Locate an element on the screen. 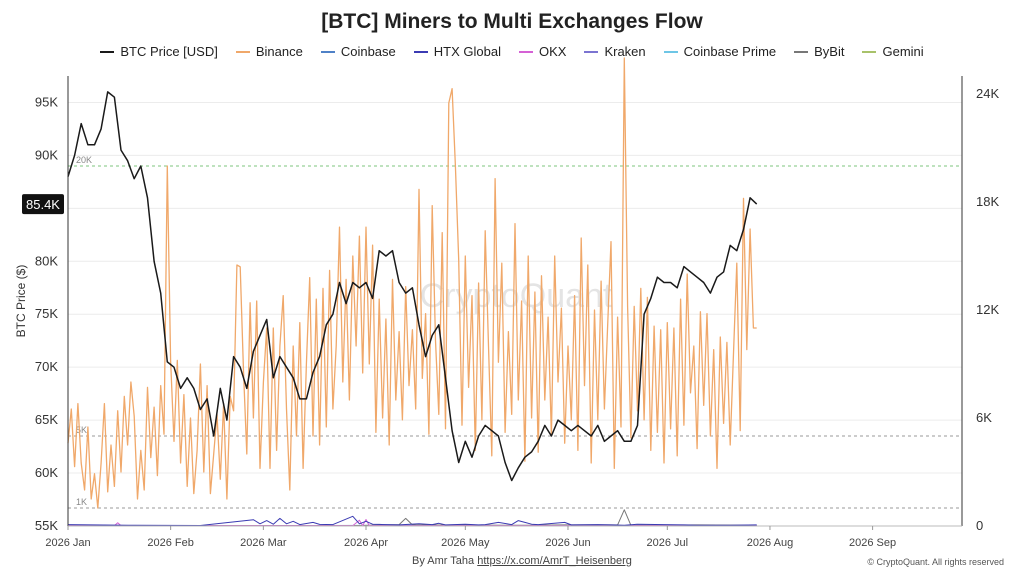 Image resolution: width=1024 pixels, height=572 pixels. legend-item: BTC Price [USD] is located at coordinates (159, 51).